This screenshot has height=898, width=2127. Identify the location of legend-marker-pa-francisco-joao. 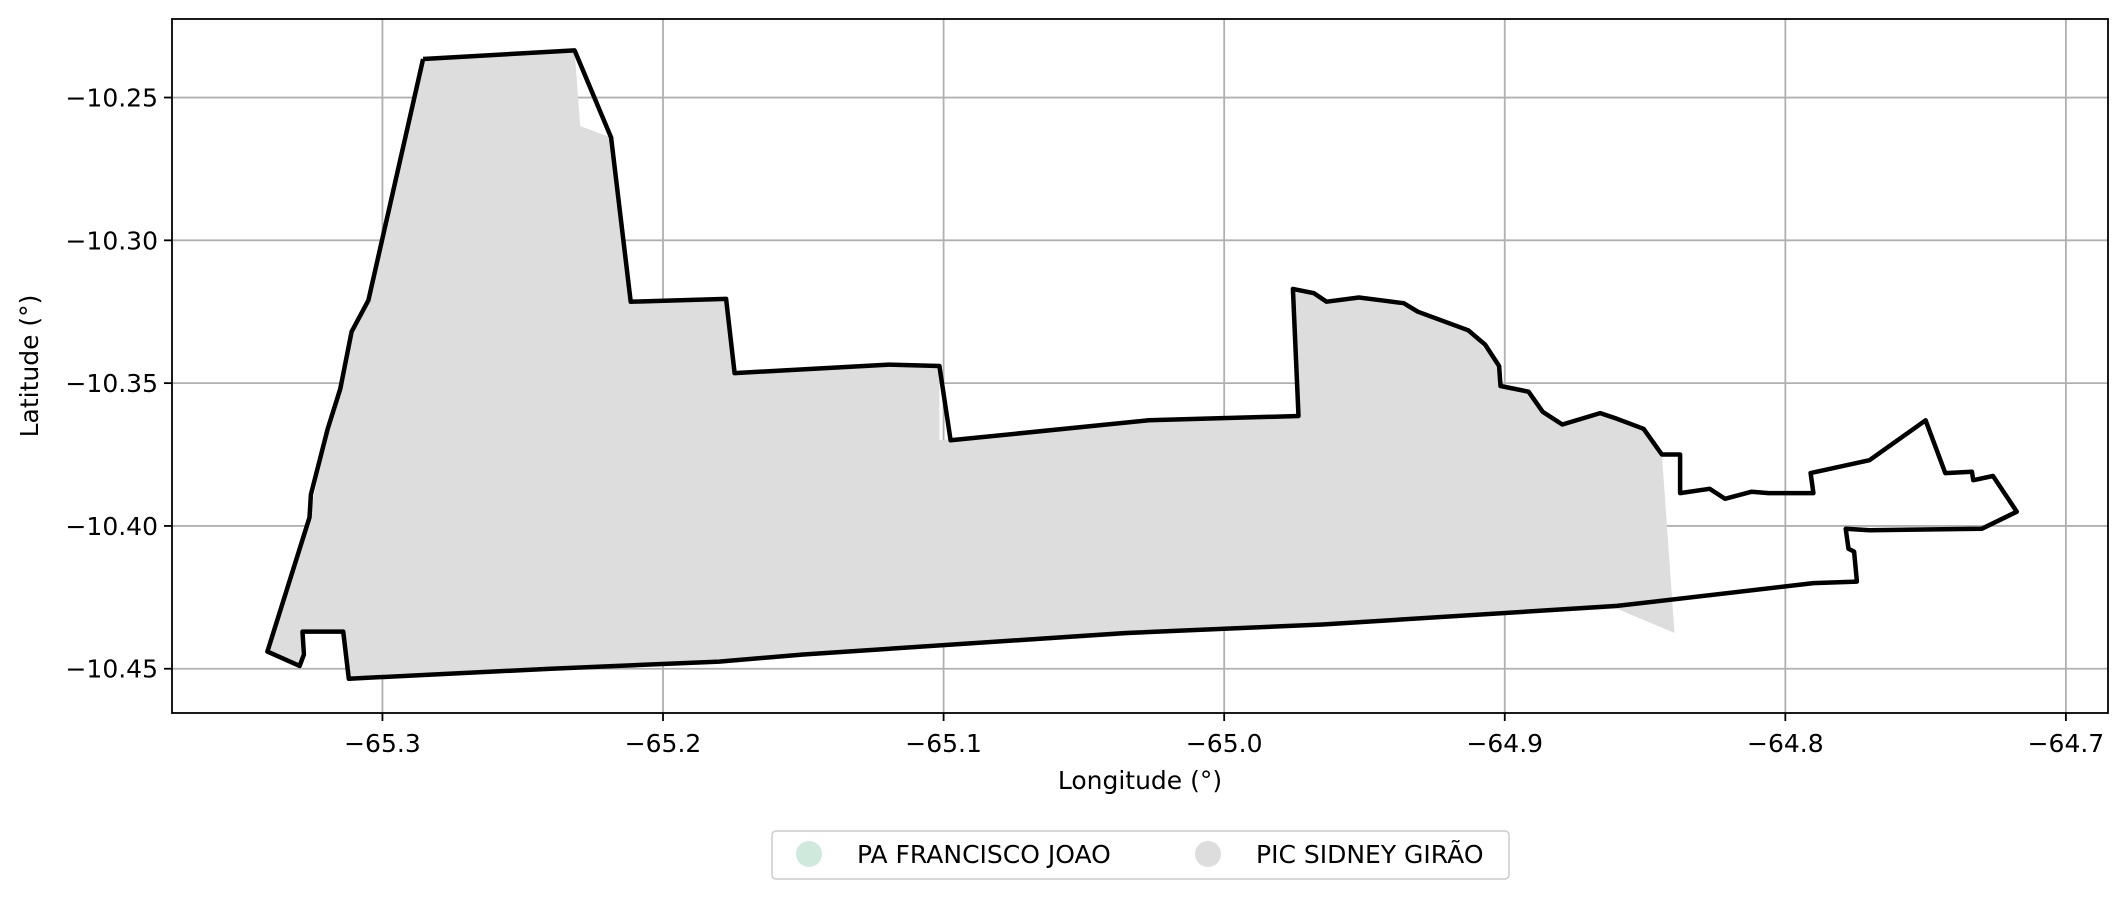
(809, 854).